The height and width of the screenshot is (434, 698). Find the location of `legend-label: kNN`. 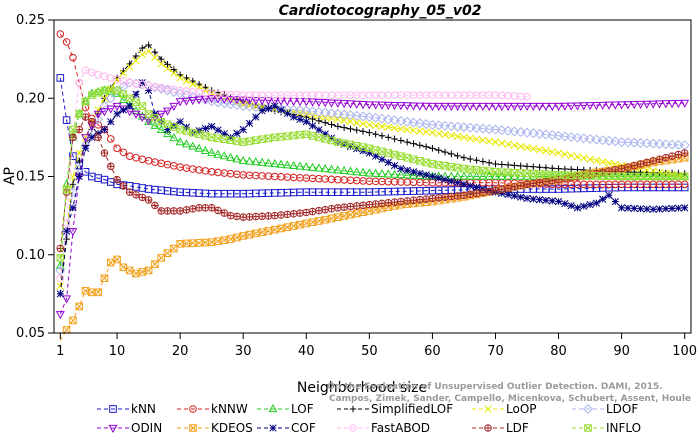

legend-label: kNN is located at coordinates (143, 409).